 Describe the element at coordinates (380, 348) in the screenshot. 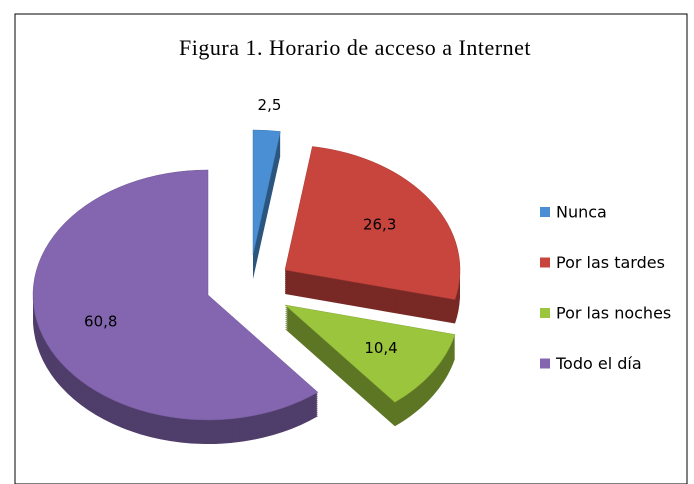

I see `data-label: 10,4` at that location.